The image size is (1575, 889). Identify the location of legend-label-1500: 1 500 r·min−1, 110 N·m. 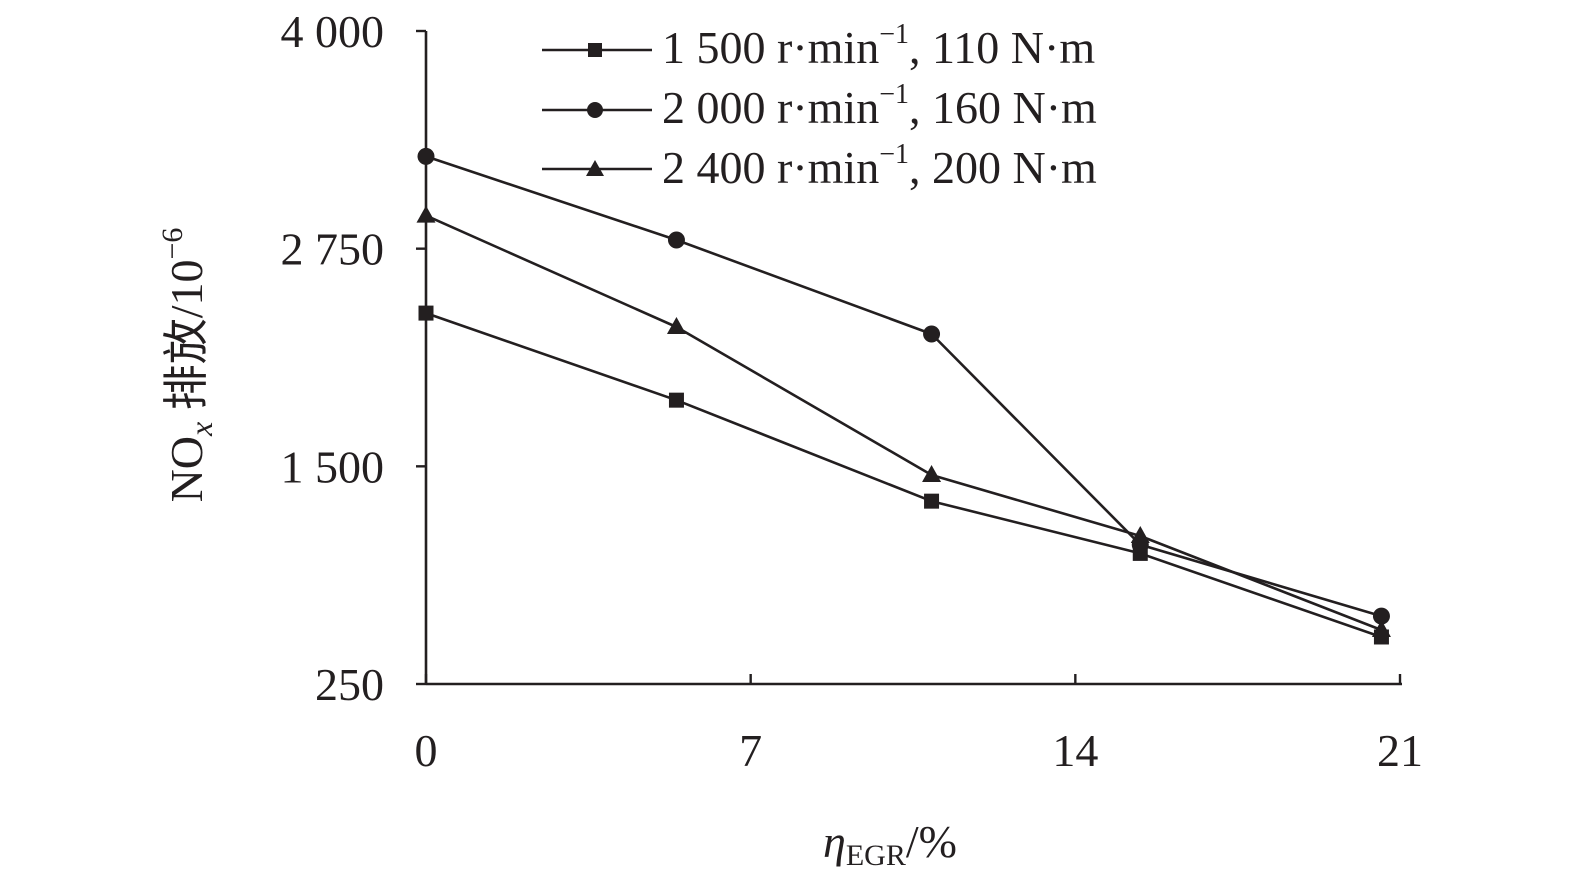
(878, 46).